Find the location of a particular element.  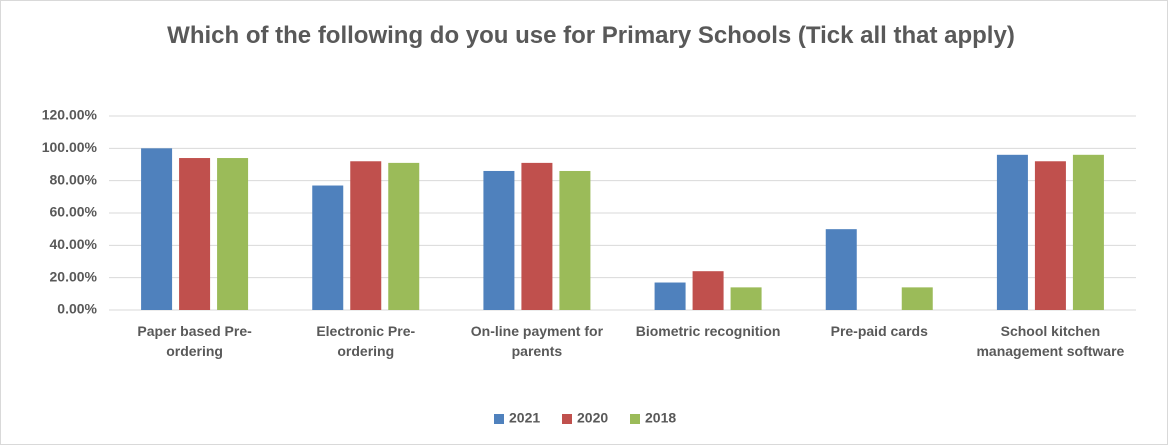

y-tick-label: 80.00% is located at coordinates (74, 179).